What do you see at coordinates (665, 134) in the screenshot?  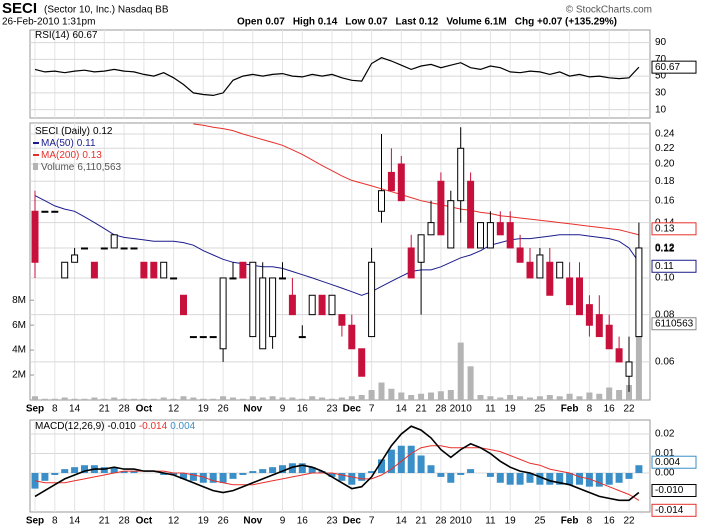 I see `y-tick-label: 0.24` at bounding box center [665, 134].